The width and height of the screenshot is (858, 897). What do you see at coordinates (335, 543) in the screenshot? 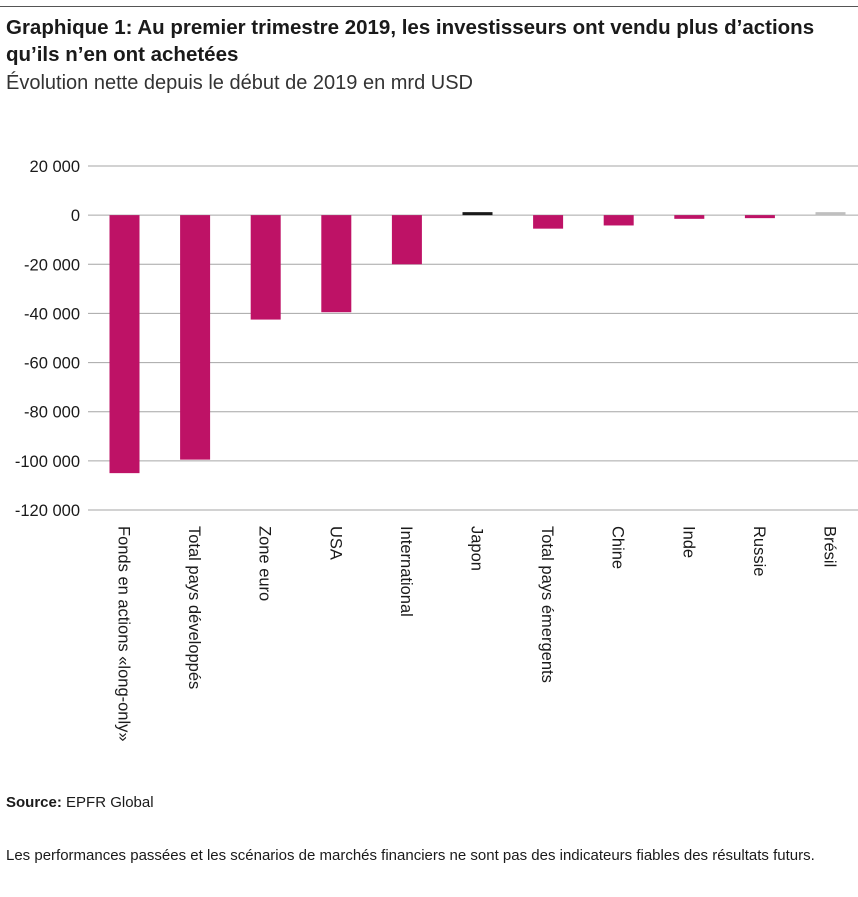
I see `x-tick-label: USA` at bounding box center [335, 543].